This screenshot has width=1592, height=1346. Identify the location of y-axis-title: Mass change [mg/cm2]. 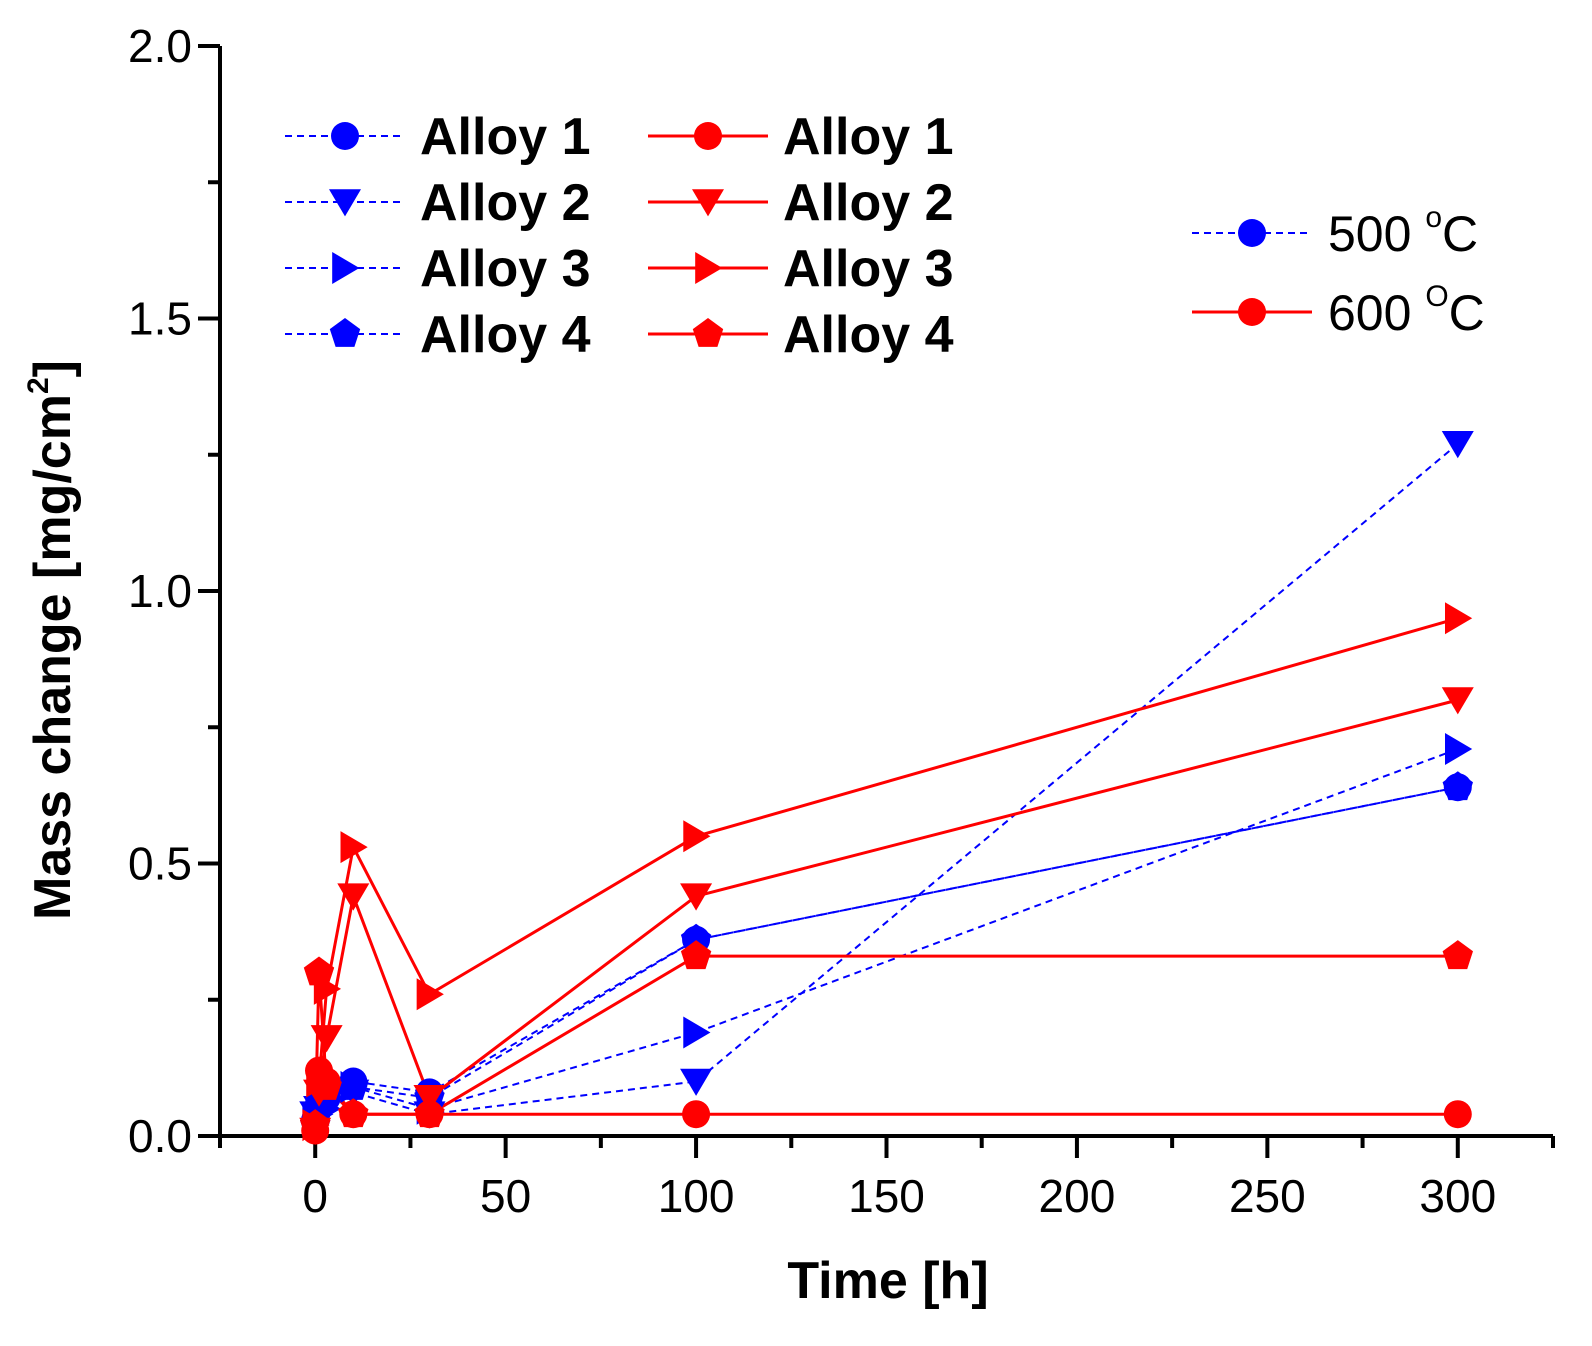
(52, 640).